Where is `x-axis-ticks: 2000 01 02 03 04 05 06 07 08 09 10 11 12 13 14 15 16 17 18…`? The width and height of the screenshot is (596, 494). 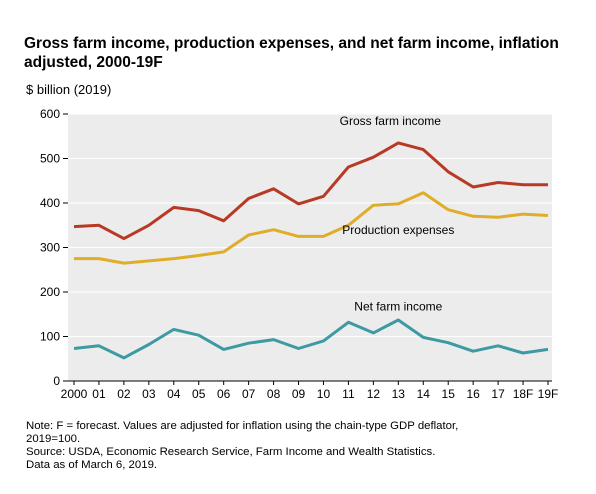 x-axis-ticks: 2000 01 02 03 04 05 06 07 08 09 10 11 12 13 14 15 16 17 18… is located at coordinates (310, 391).